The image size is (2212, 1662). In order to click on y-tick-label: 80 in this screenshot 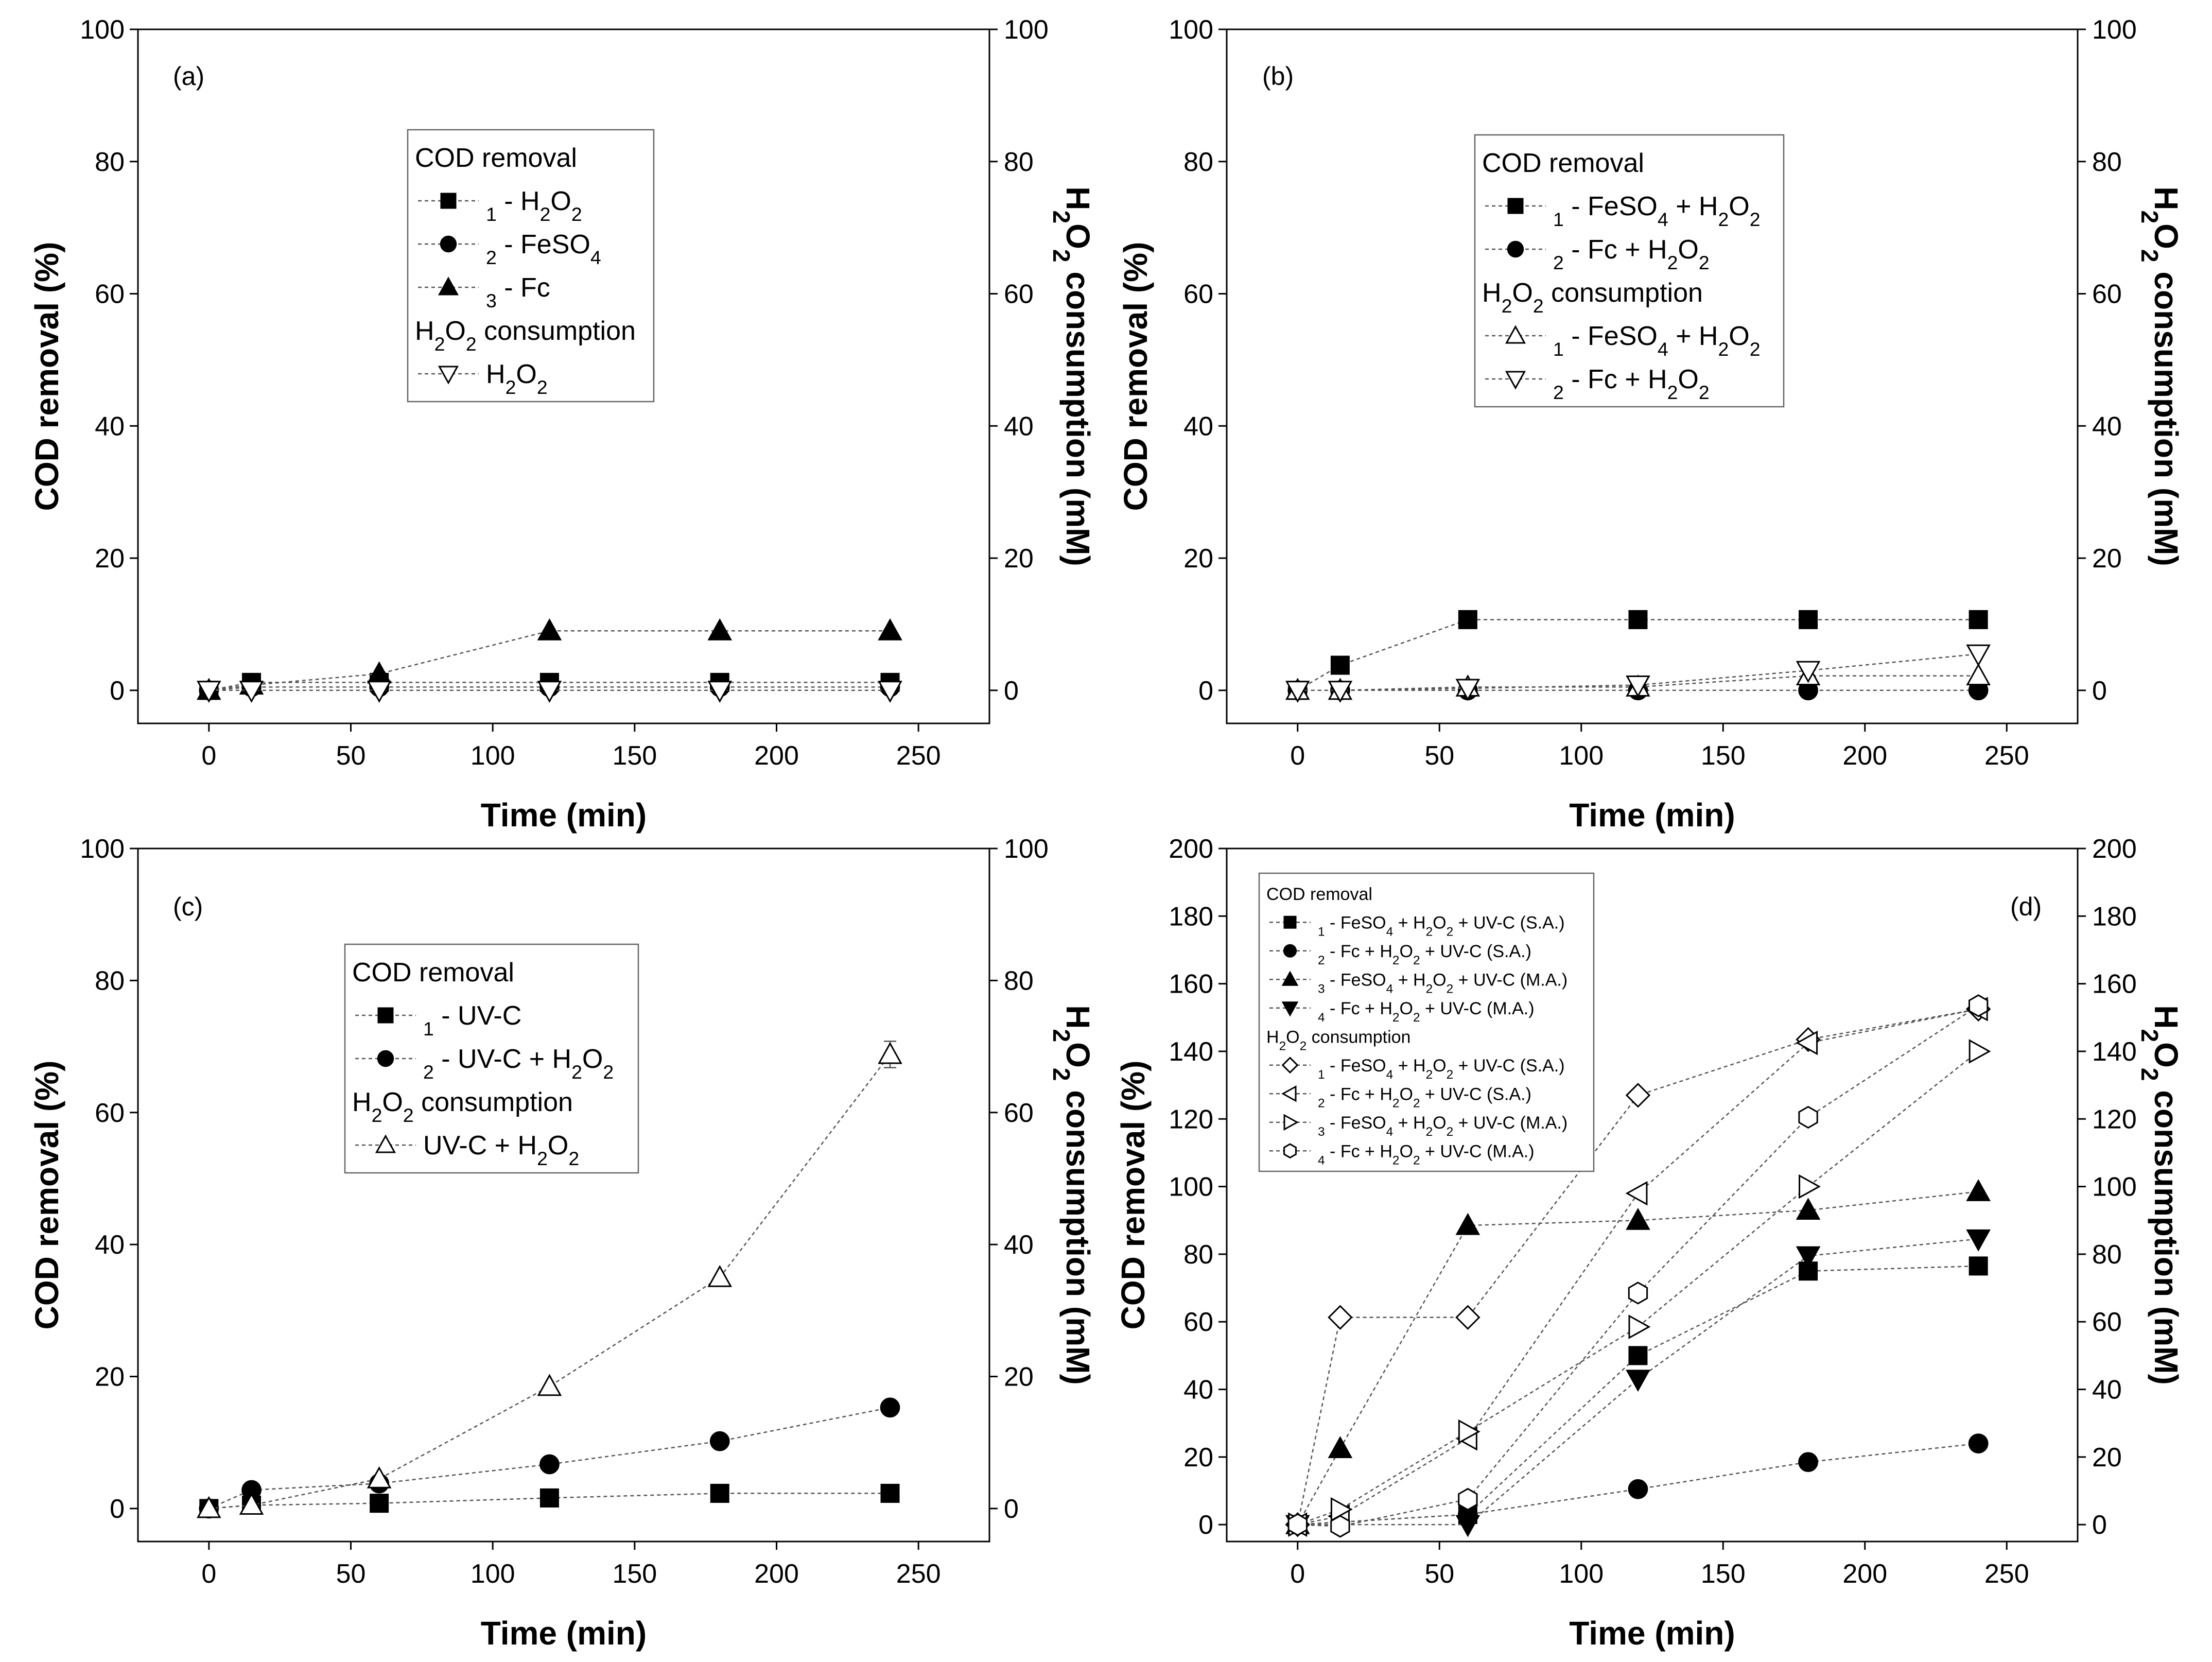, I will do `click(1198, 162)`.